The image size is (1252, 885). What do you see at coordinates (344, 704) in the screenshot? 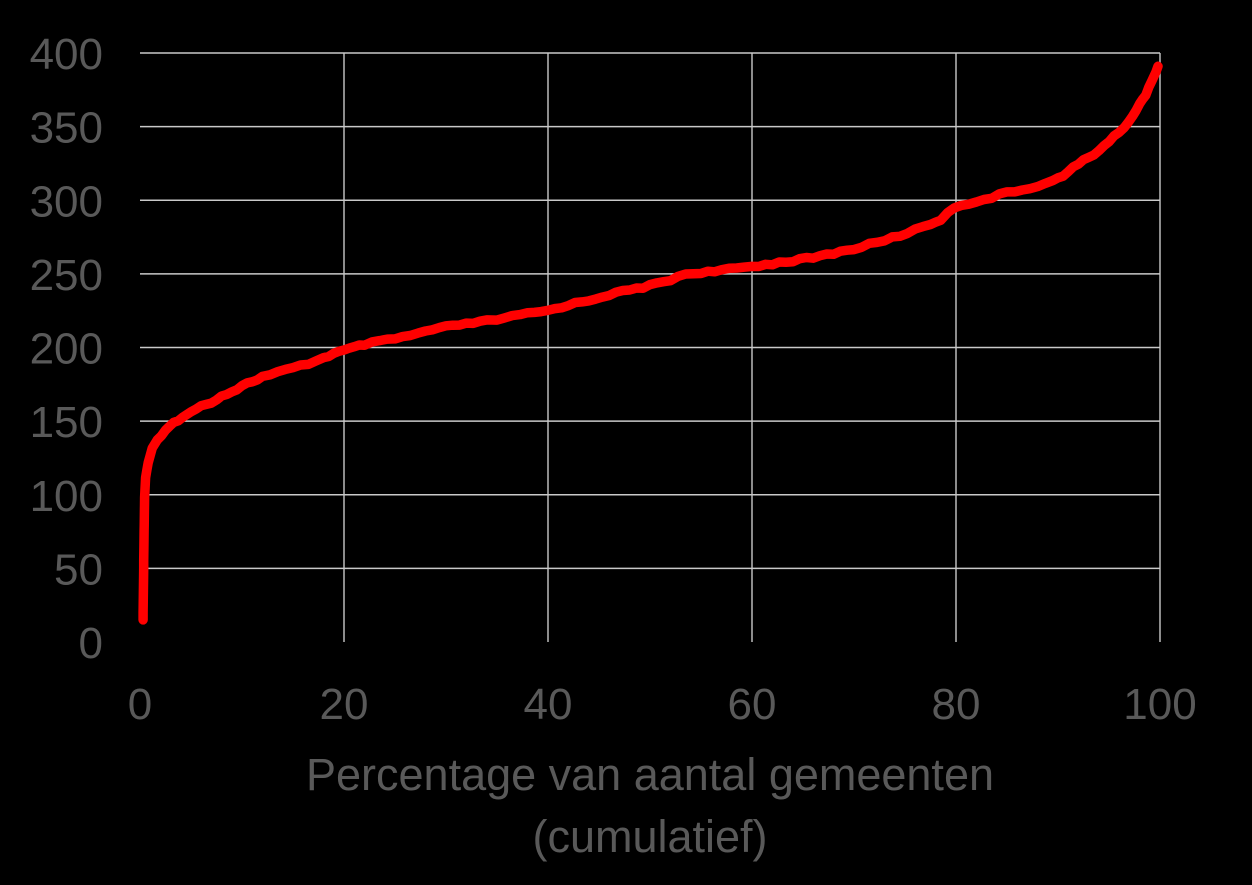
I see `x-tick-label: 20` at bounding box center [344, 704].